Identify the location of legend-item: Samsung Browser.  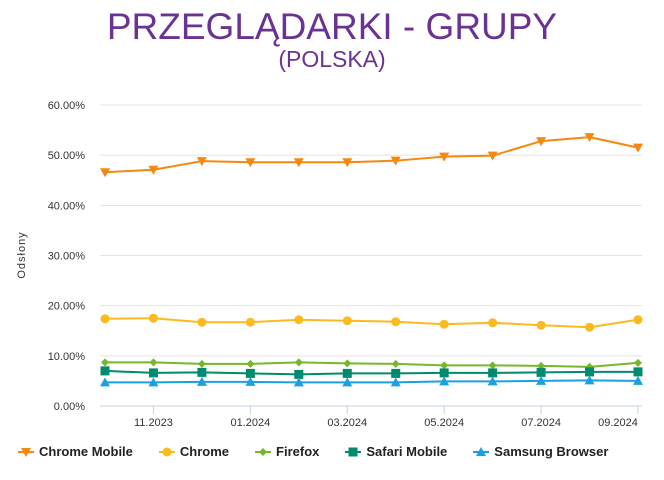
(540, 451).